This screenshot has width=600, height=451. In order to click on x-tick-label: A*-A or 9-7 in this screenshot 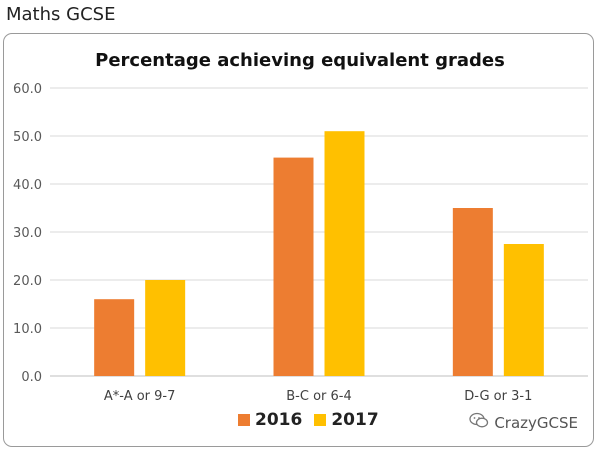, I will do `click(140, 396)`.